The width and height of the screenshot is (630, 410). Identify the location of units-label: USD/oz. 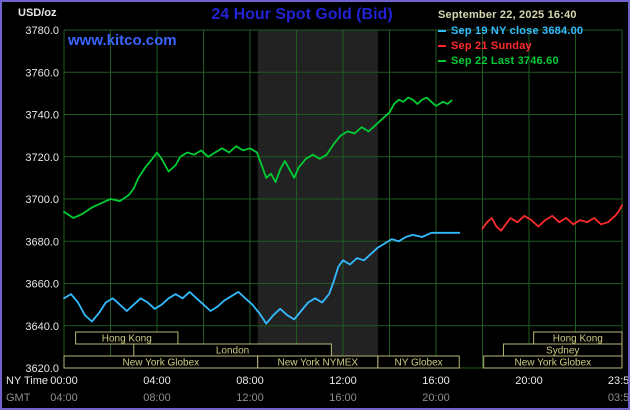
(37, 13).